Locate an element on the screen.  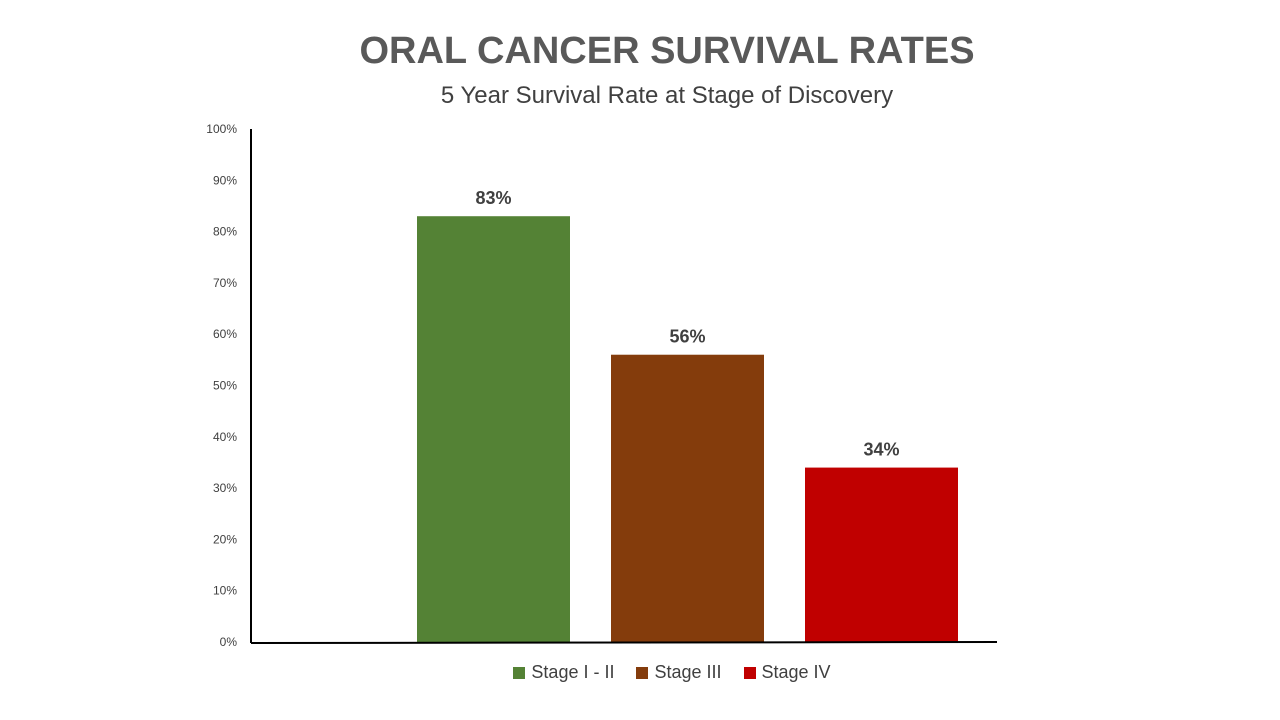
y-tick-label: 60% is located at coordinates (225, 334).